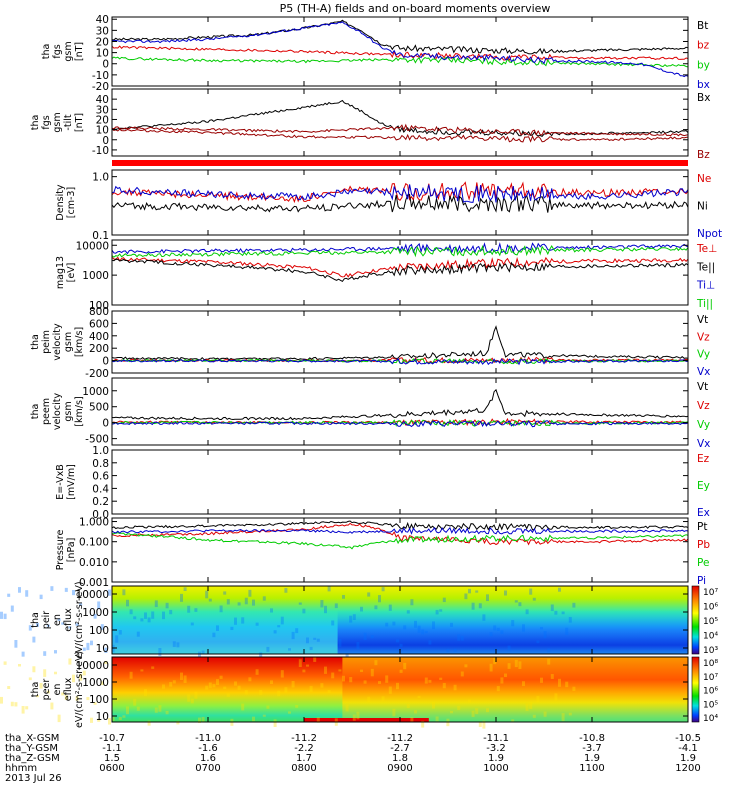 The height and width of the screenshot is (804, 750). Describe the element at coordinates (704, 304) in the screenshot. I see `legend-entry-ti: Ti||` at that location.